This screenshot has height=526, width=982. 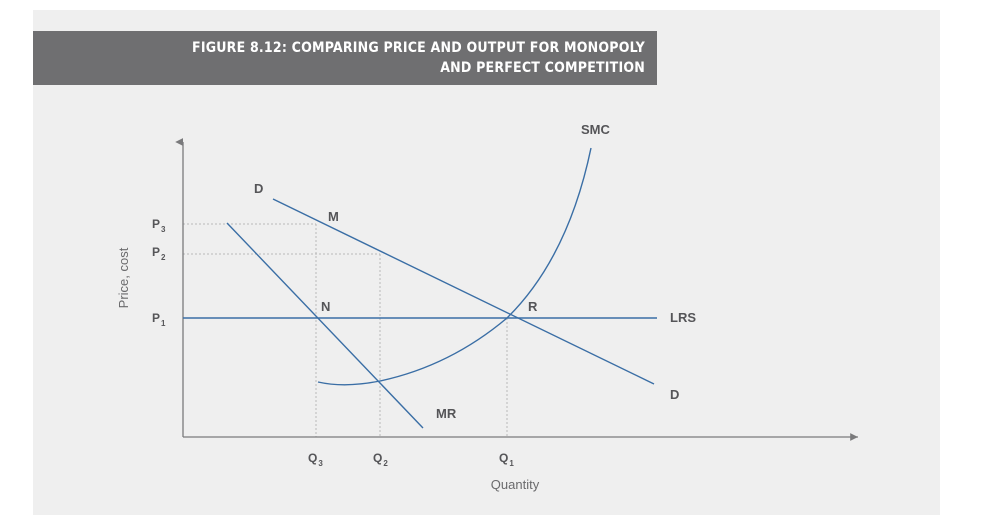 I want to click on p1-label: P1, so click(x=159, y=319).